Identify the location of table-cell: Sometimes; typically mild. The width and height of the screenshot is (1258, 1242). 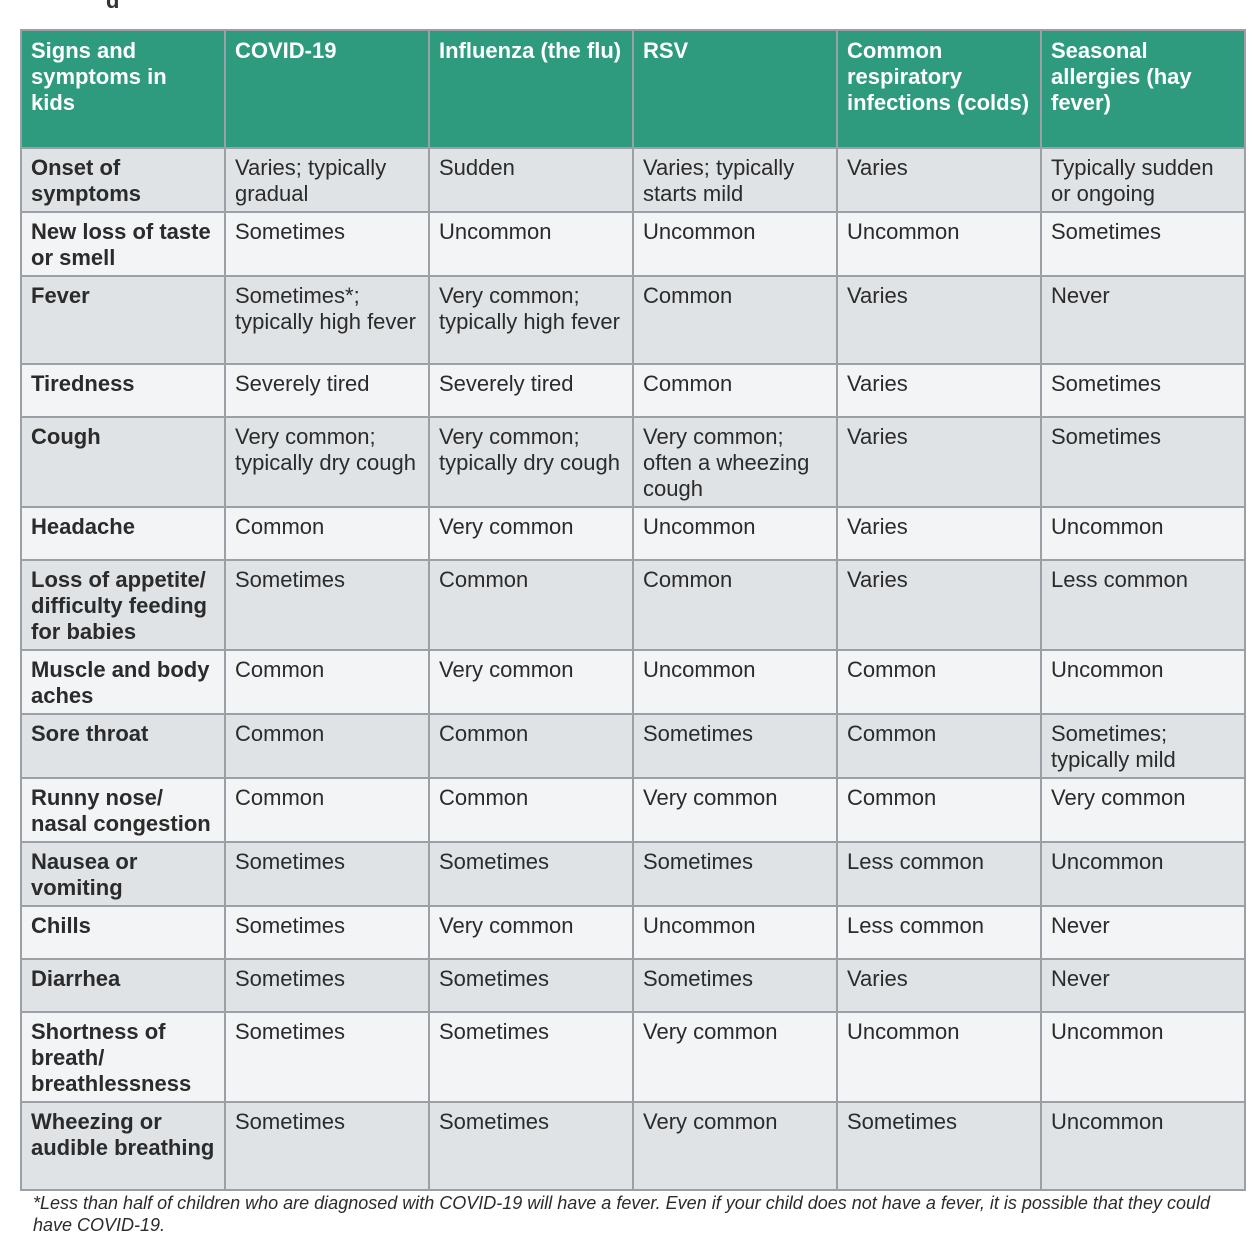
(1143, 746).